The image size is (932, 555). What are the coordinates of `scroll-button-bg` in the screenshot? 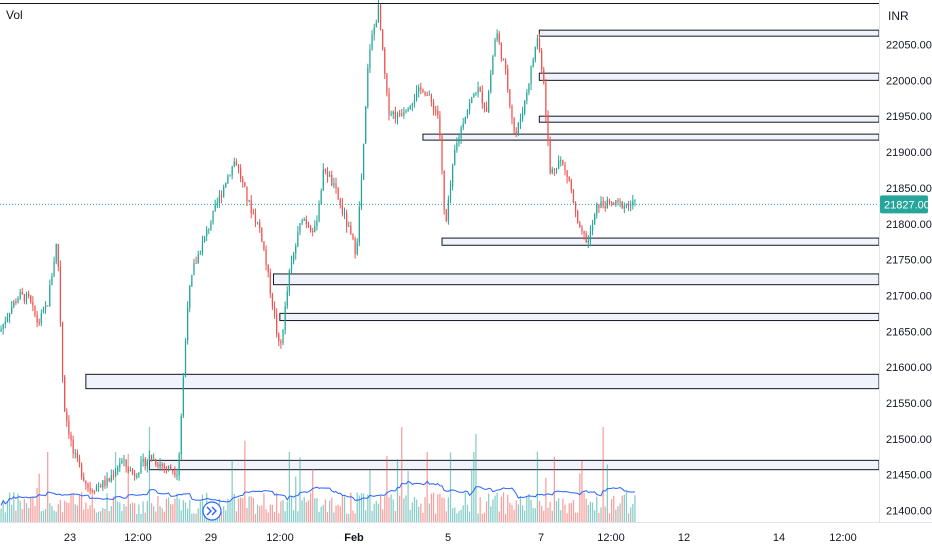 It's located at (212, 511).